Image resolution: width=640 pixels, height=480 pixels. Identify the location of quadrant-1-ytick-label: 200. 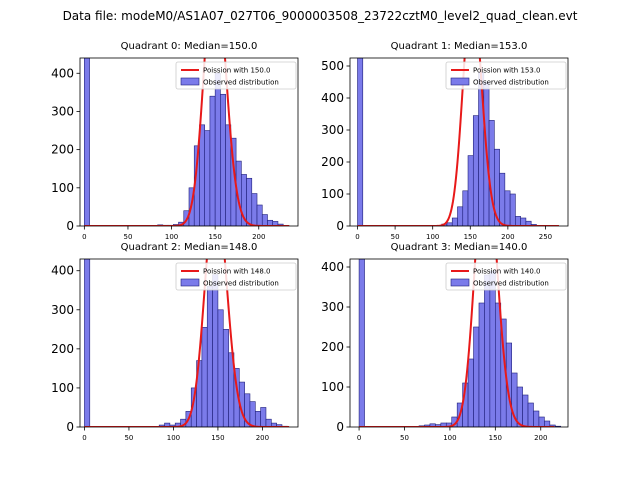
(332, 162).